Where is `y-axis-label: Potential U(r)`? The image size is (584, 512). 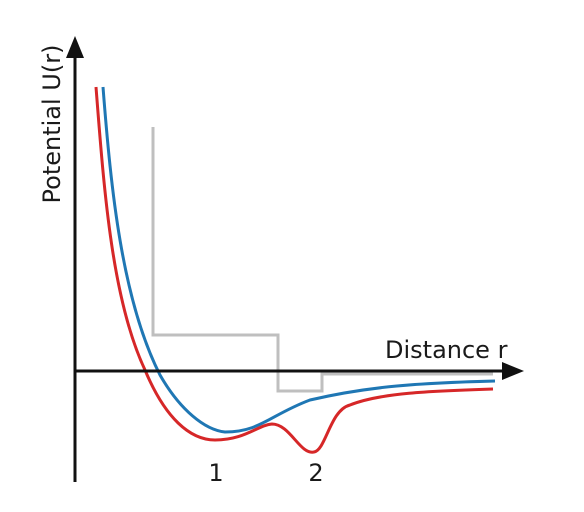 y-axis-label: Potential U(r) is located at coordinates (52, 124).